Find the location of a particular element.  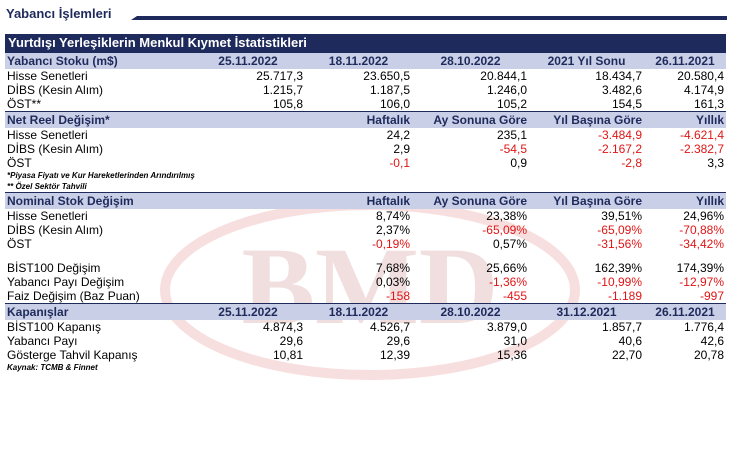

column-header: 2021 Yıl Sonu is located at coordinates (586, 60).